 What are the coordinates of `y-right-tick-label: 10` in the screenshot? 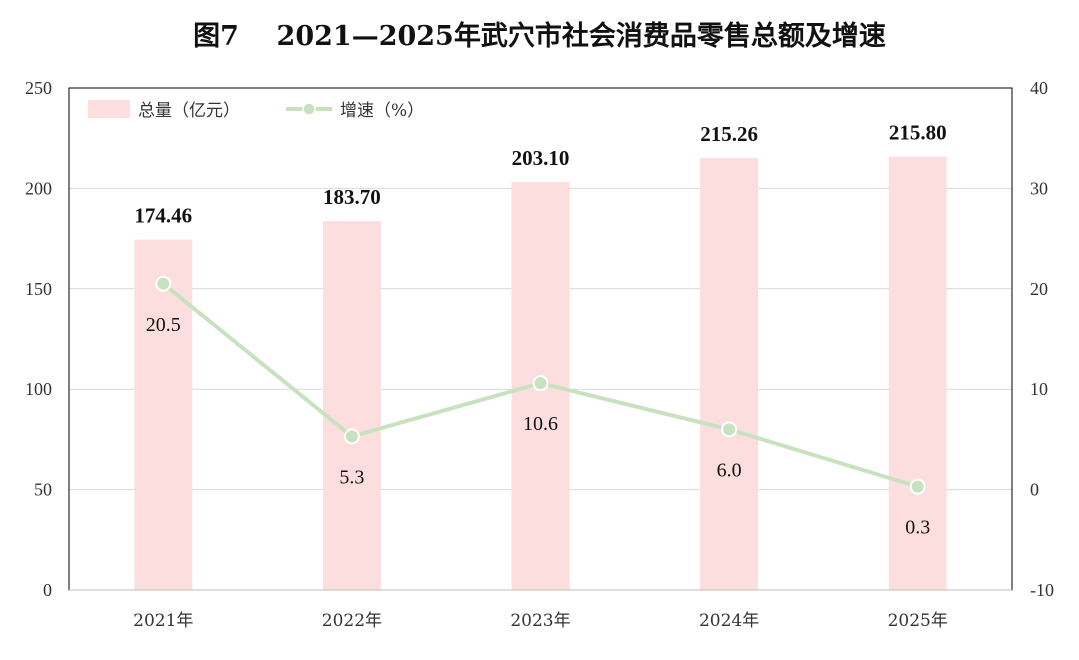 It's located at (1039, 389).